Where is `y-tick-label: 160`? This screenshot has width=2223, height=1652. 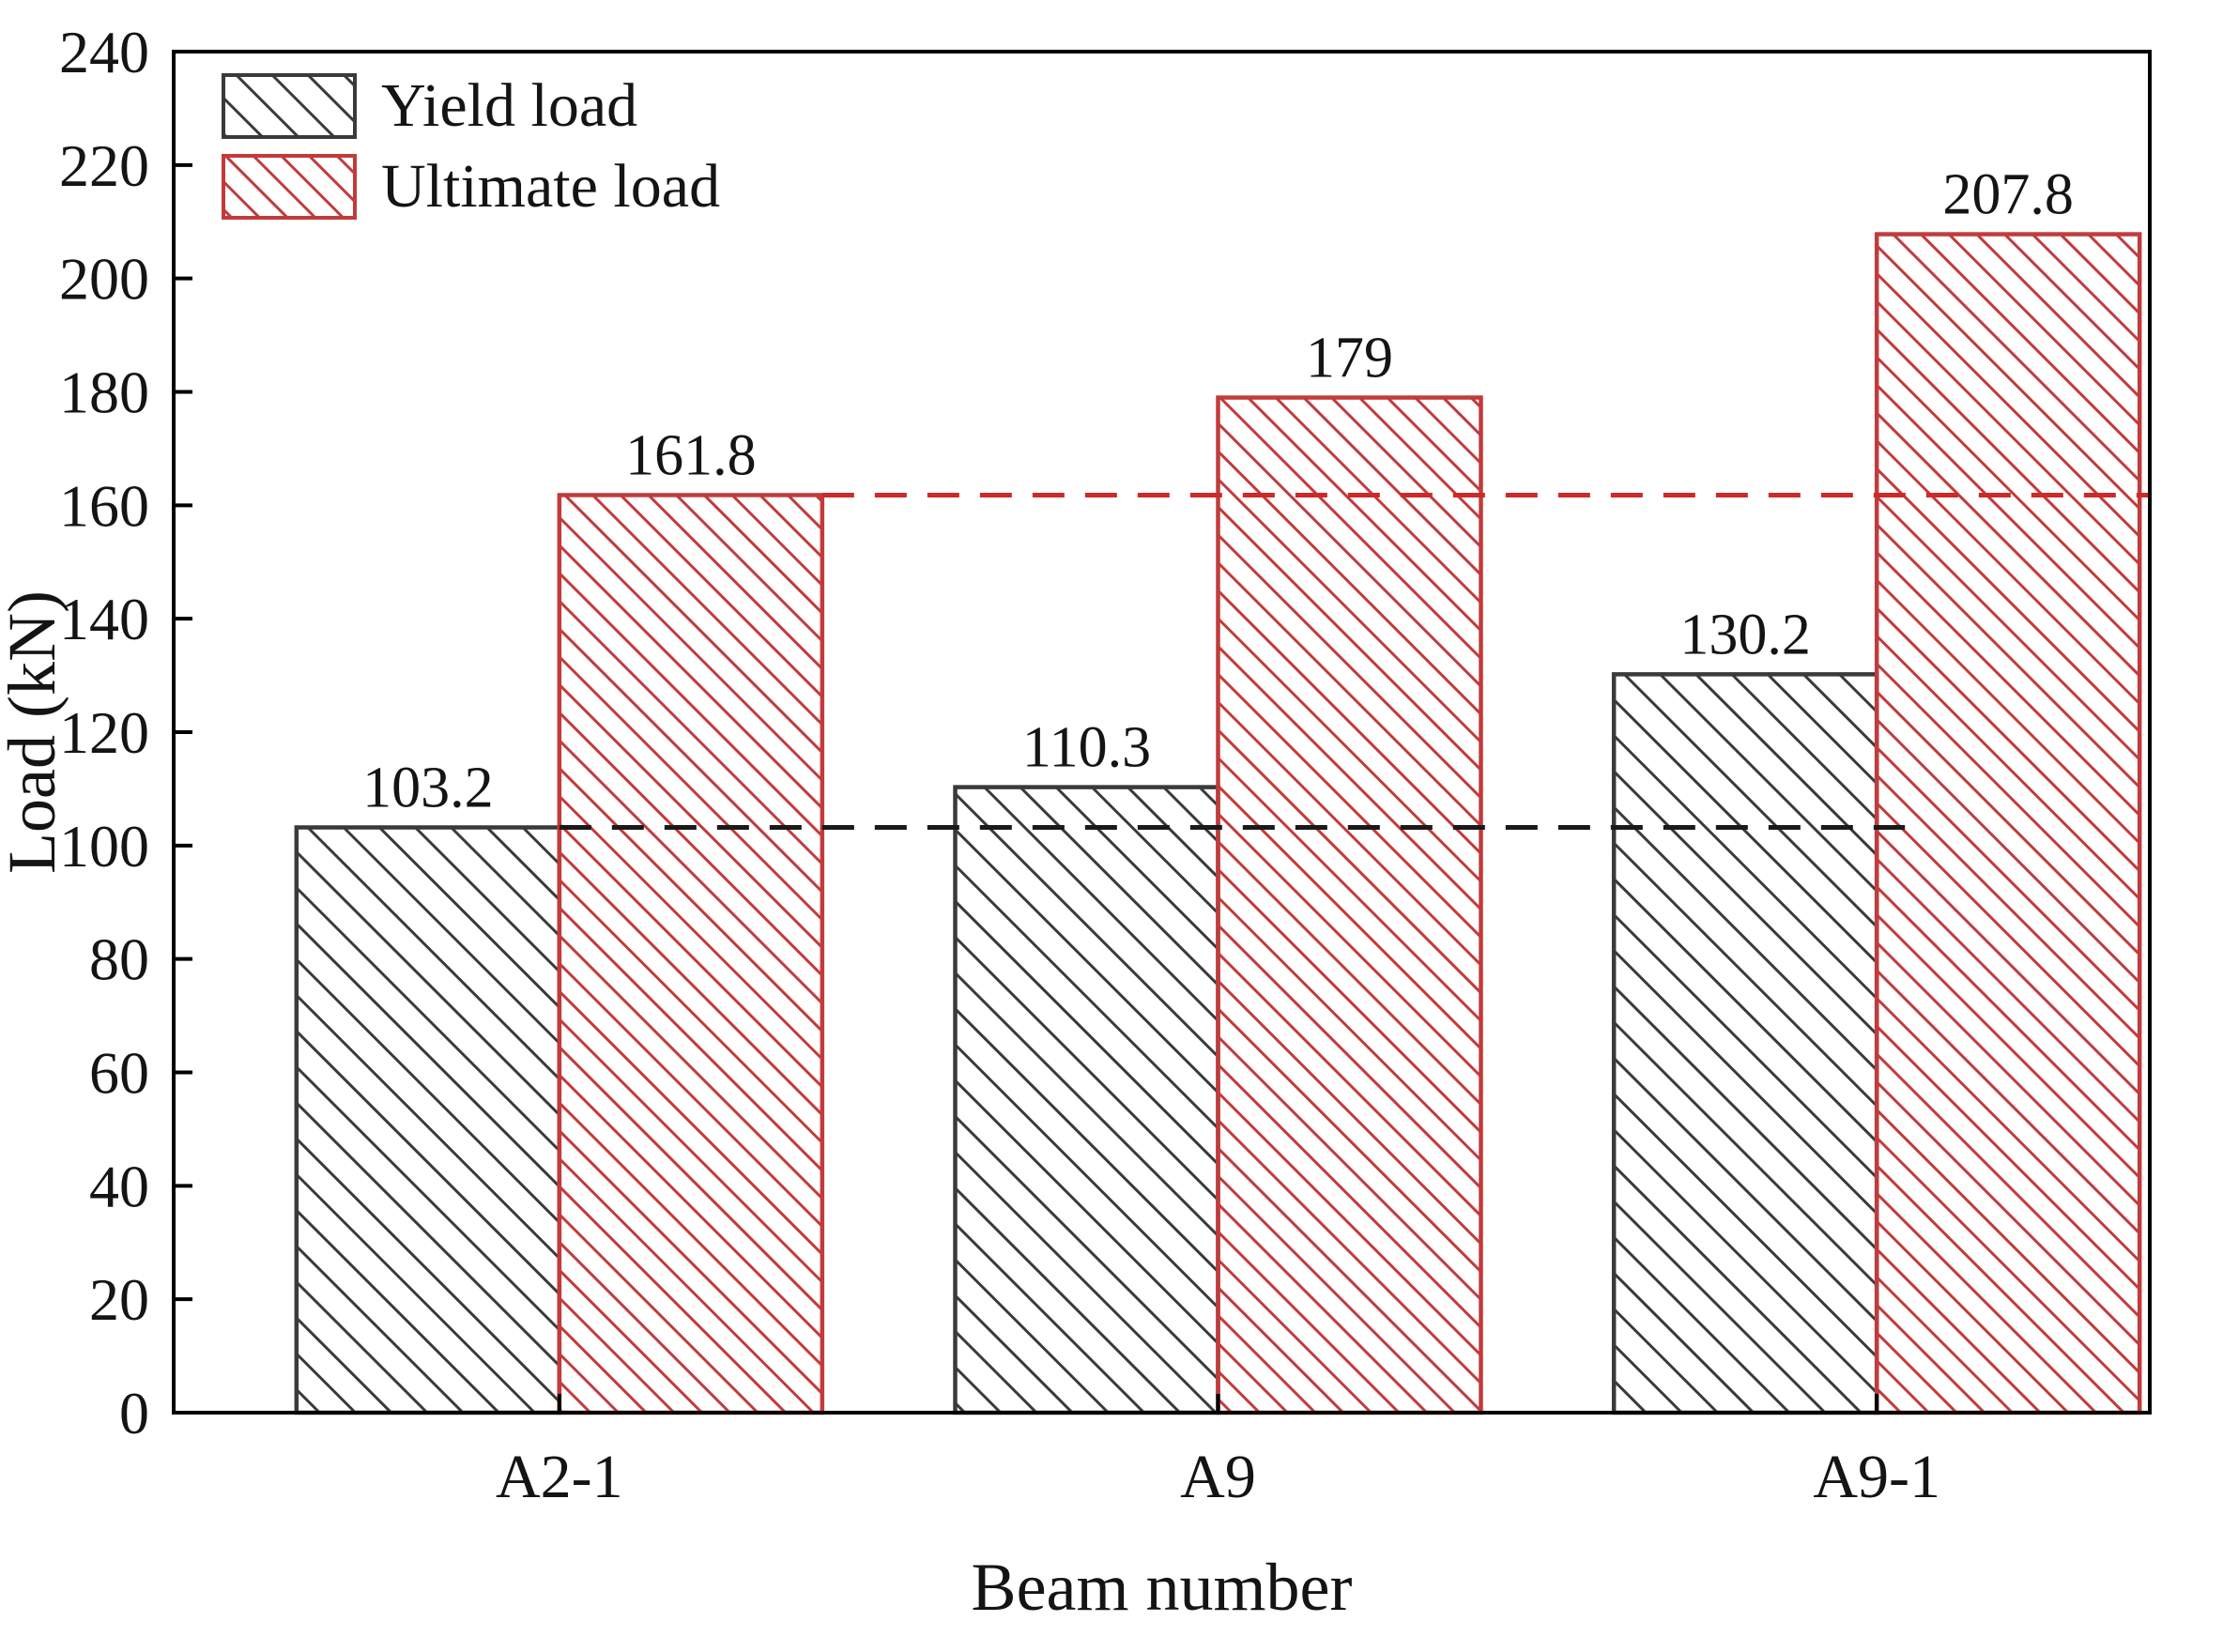
y-tick-label: 160 is located at coordinates (104, 505).